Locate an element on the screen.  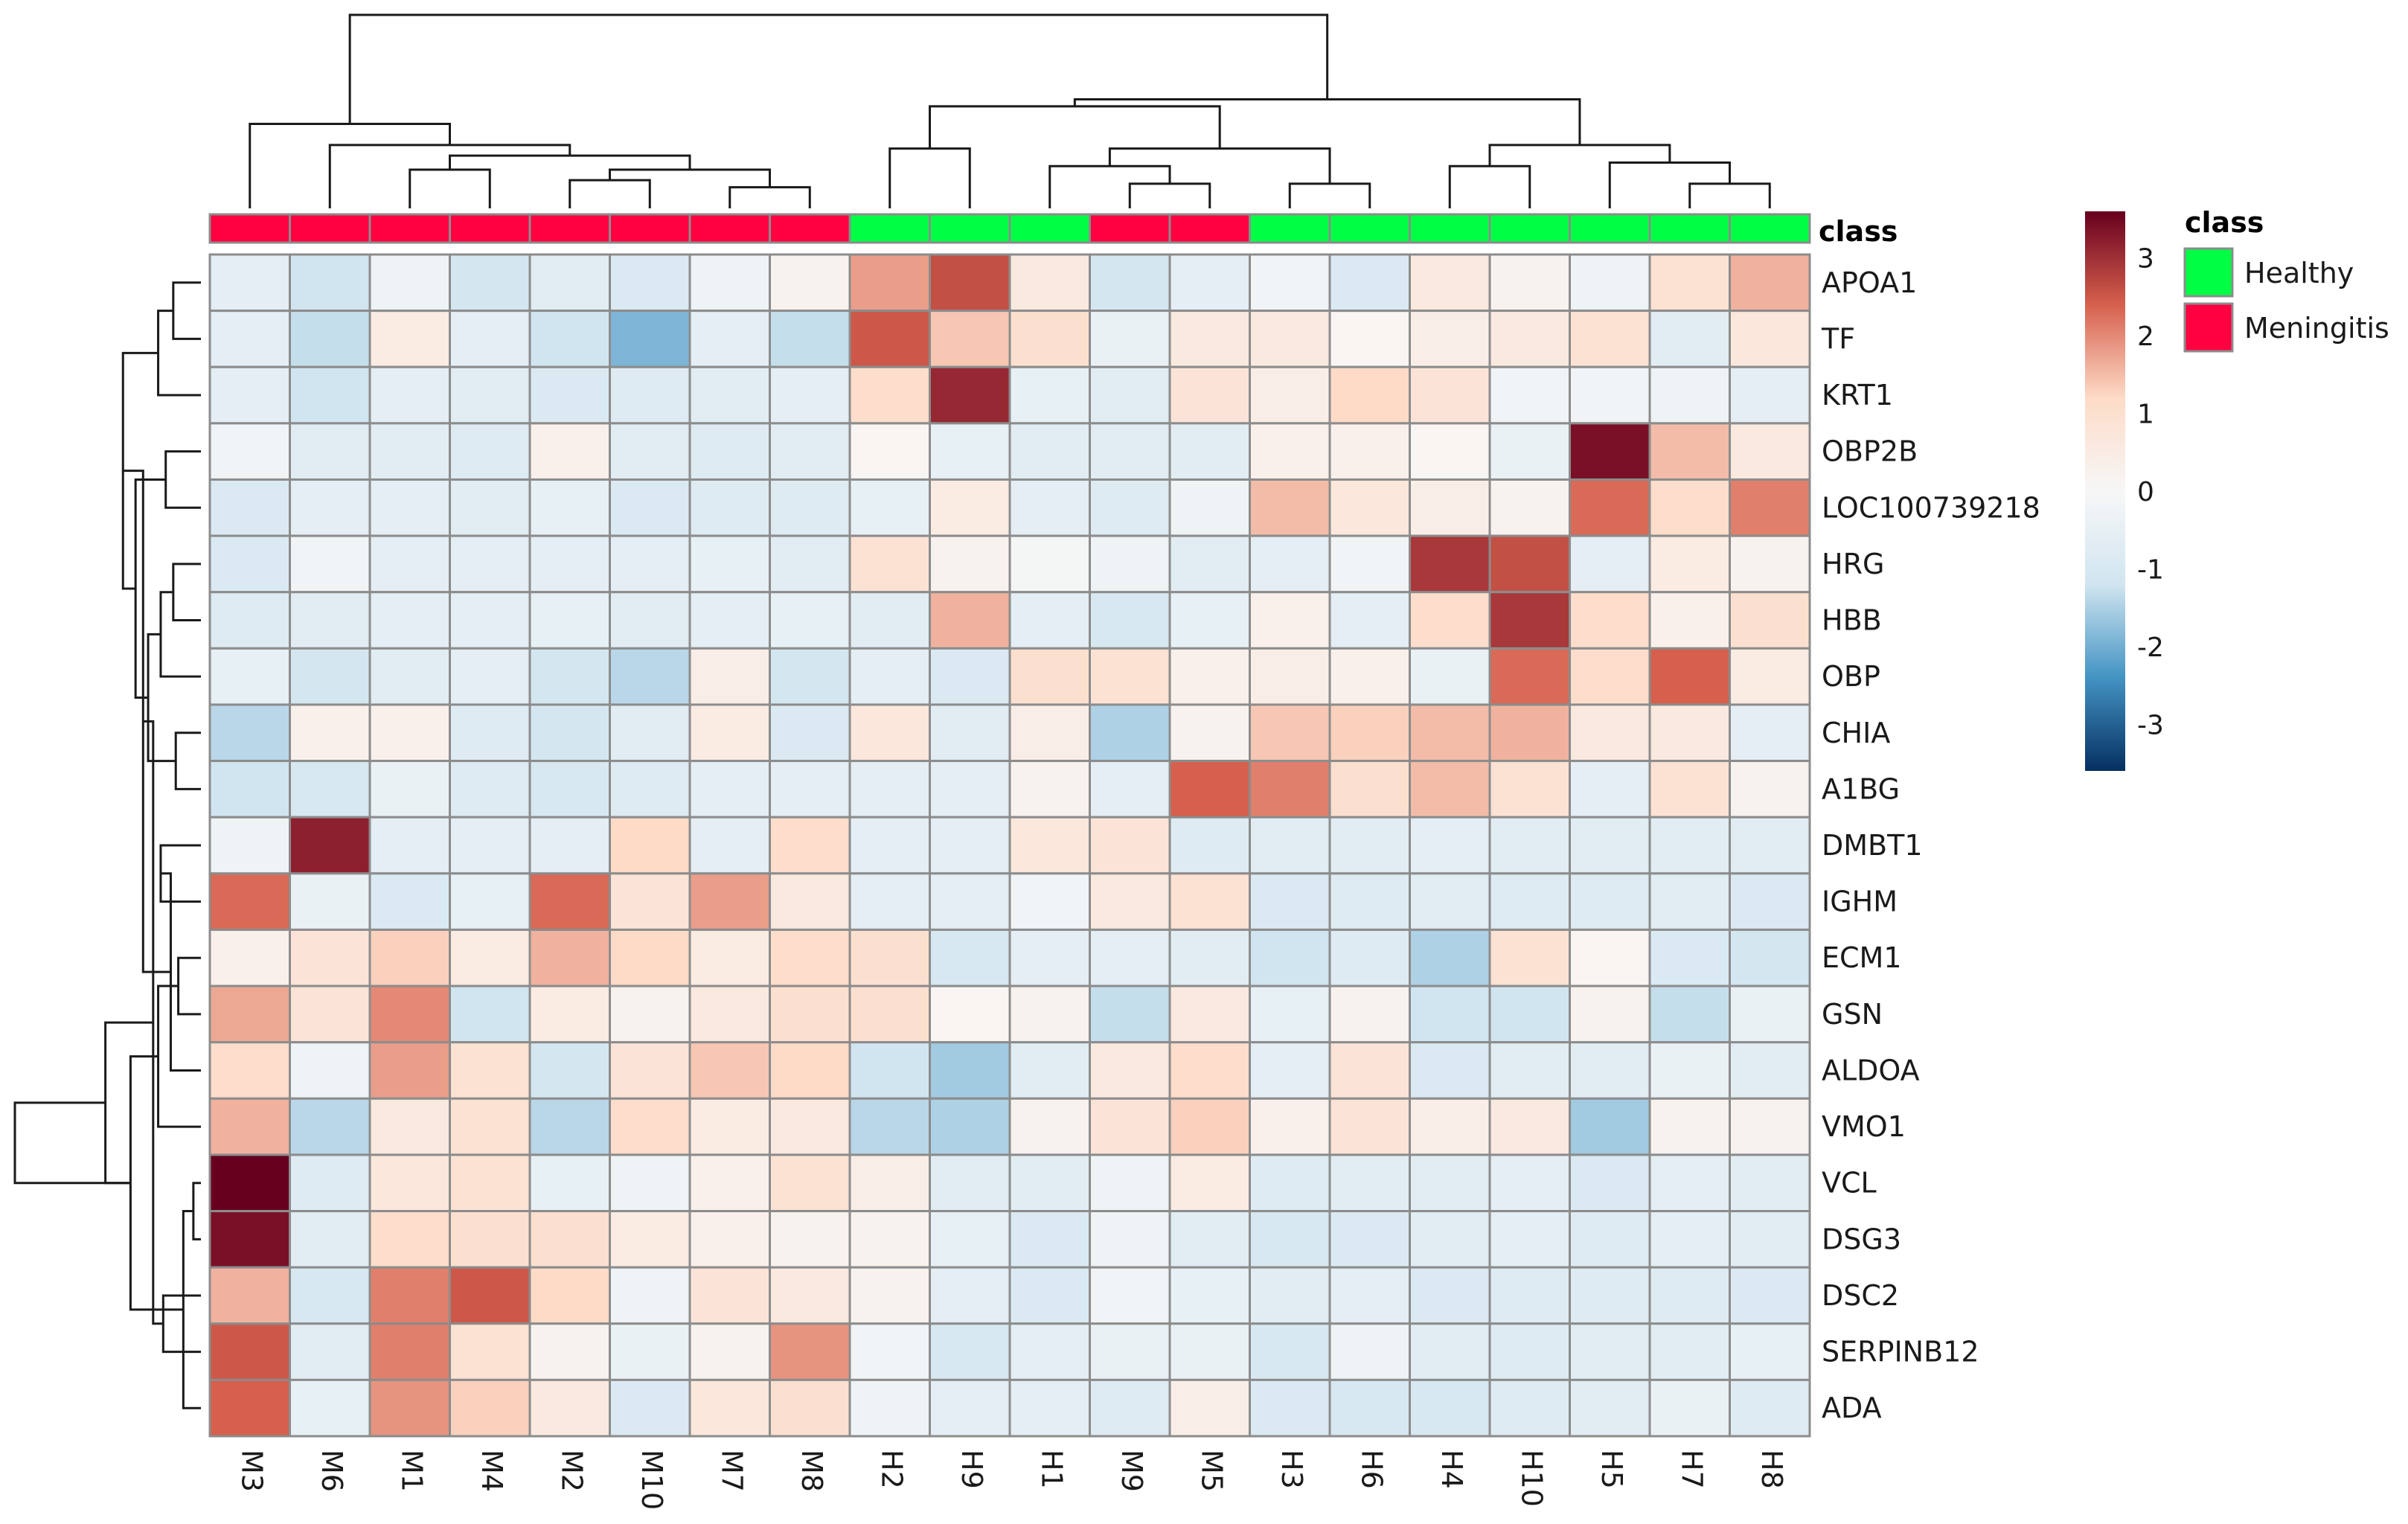
heatmap-cell-LOC100739218-M8 is located at coordinates (810, 507).